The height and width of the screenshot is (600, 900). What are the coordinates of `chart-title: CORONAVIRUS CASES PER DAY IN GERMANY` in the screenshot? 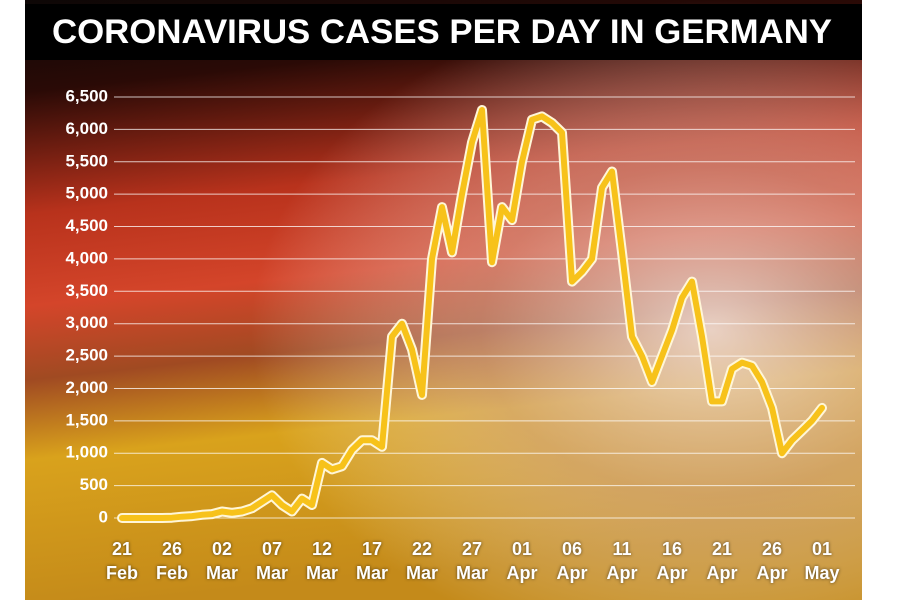 It's located at (442, 32).